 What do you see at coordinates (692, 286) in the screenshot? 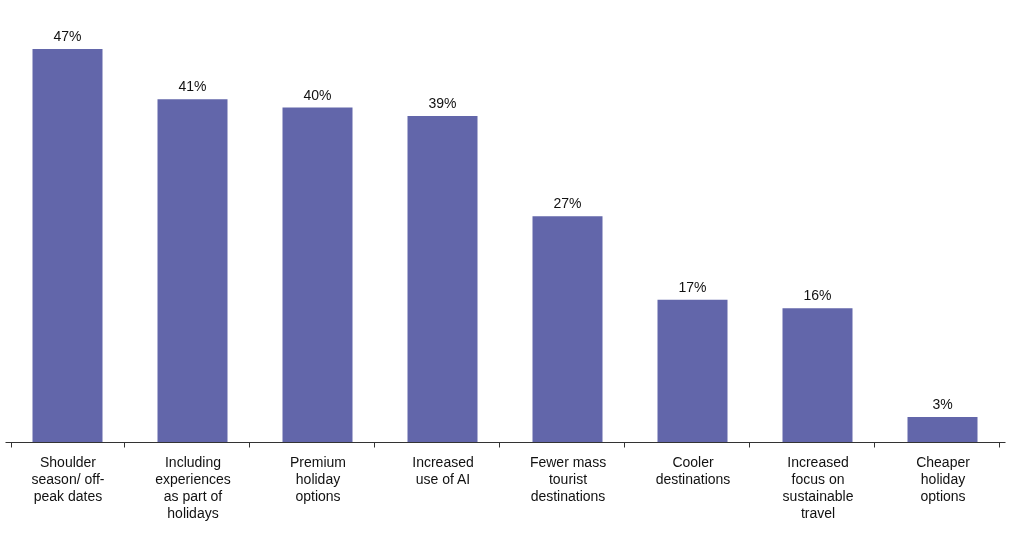
I see `data-label: 17%` at bounding box center [692, 286].